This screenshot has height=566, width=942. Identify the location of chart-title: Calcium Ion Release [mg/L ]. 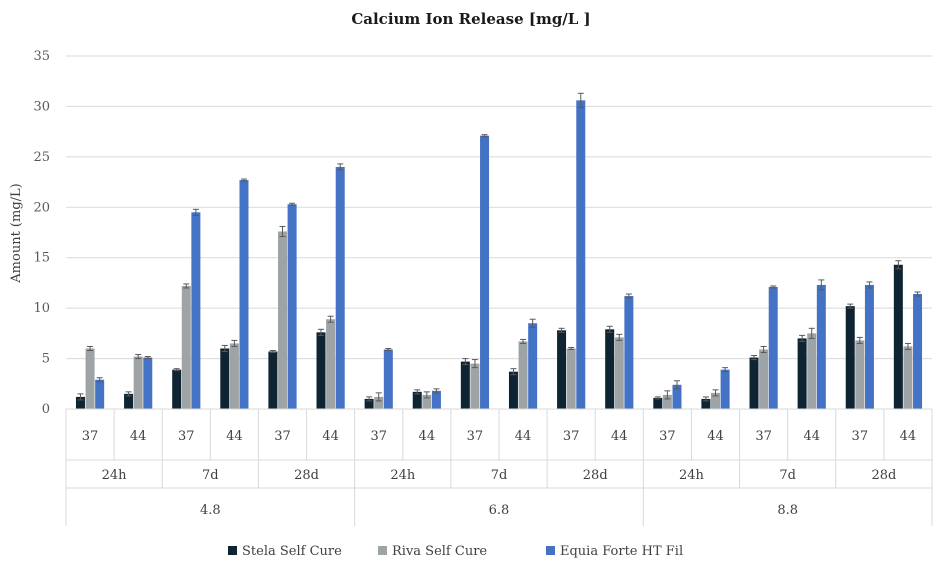
(470, 19).